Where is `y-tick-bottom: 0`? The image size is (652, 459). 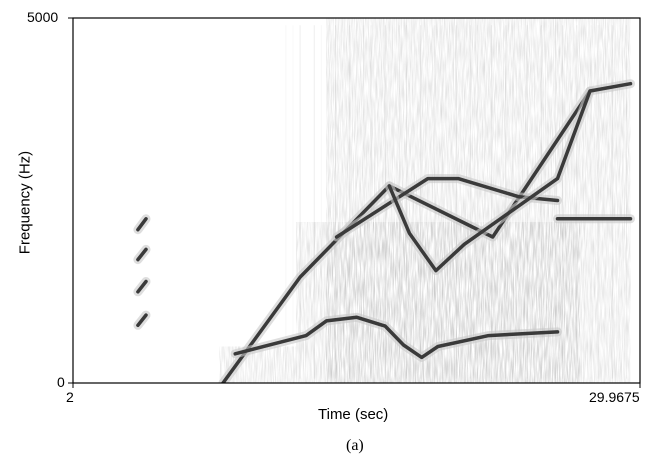 y-tick-bottom: 0 is located at coordinates (61, 382).